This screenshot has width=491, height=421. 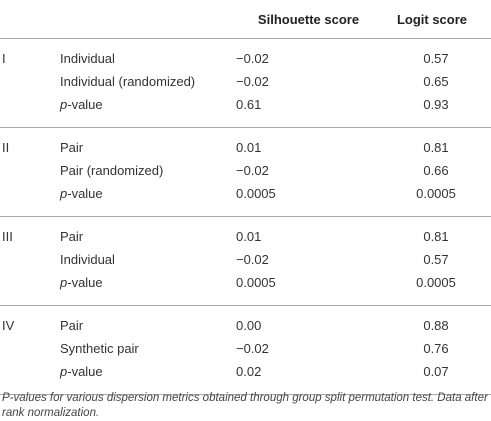 I want to click on logit-value: 0.07, so click(x=436, y=371).